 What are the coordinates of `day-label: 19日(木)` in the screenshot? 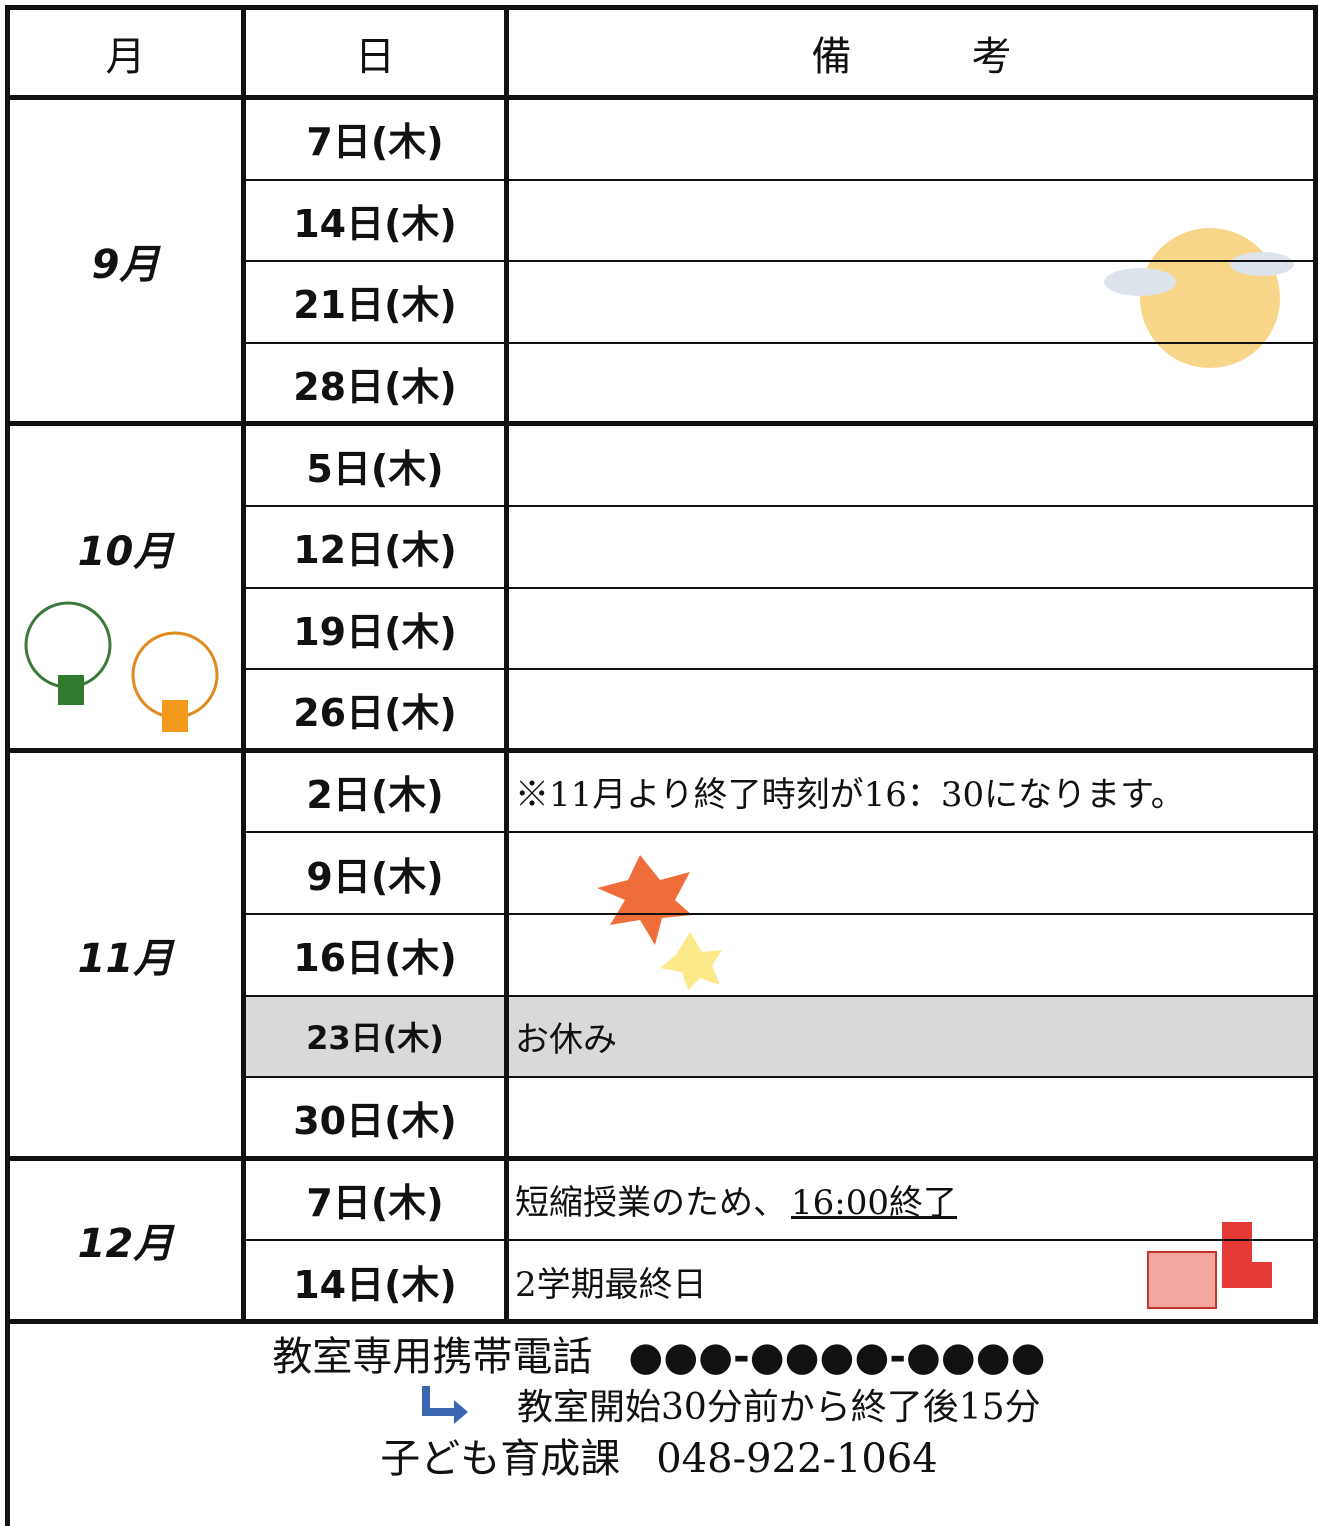 It's located at (375, 631).